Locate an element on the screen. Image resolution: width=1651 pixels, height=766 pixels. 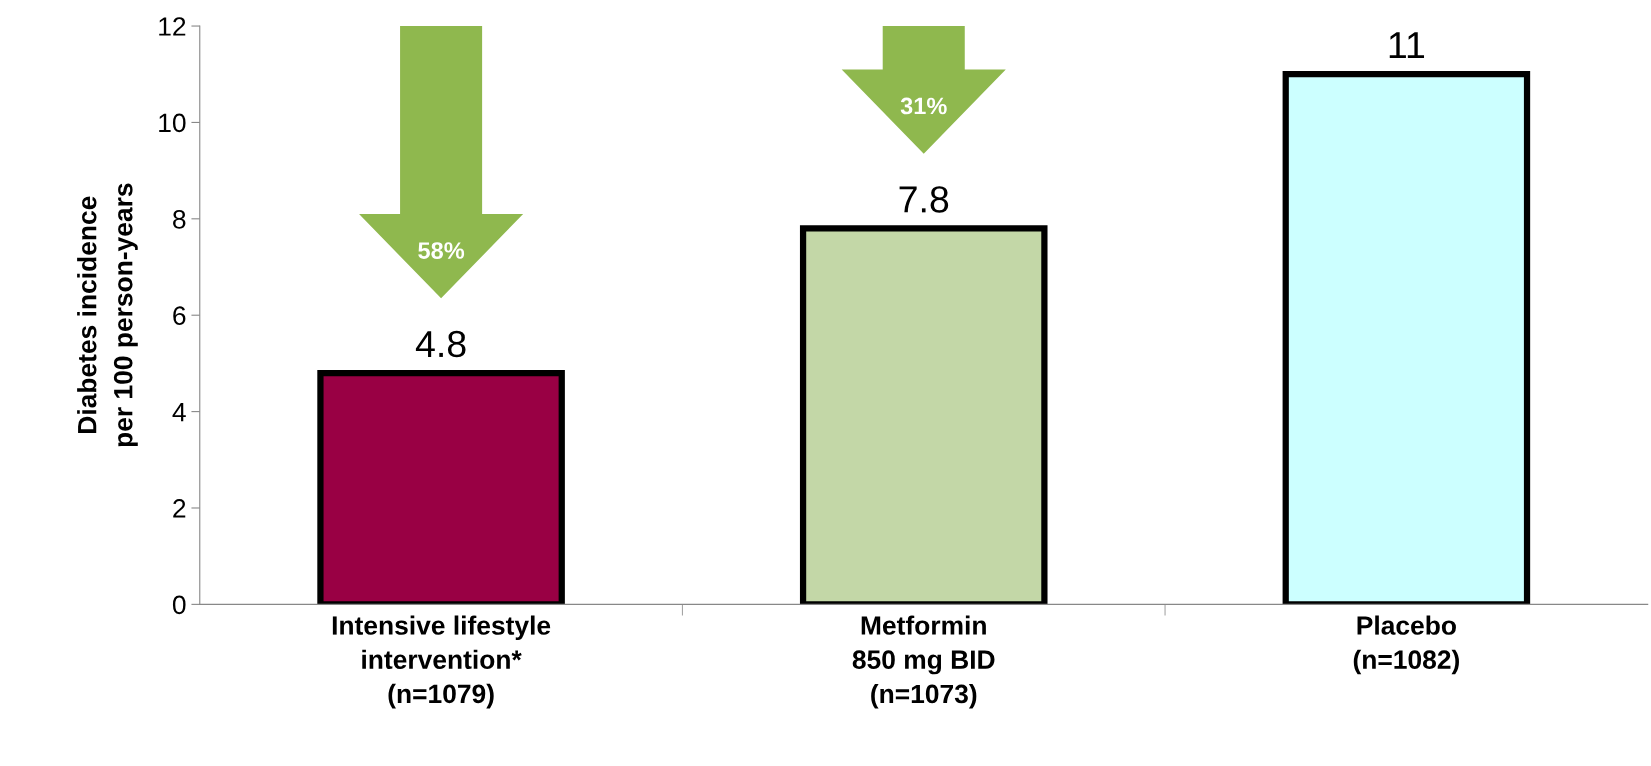
annotation: 31% is located at coordinates (923, 106).